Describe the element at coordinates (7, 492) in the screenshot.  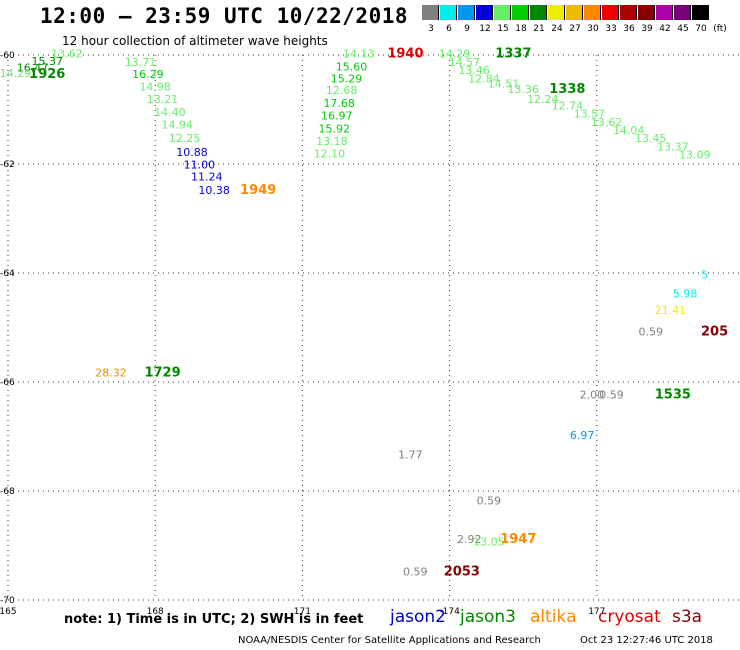
I see `y-tick-label: -68` at that location.